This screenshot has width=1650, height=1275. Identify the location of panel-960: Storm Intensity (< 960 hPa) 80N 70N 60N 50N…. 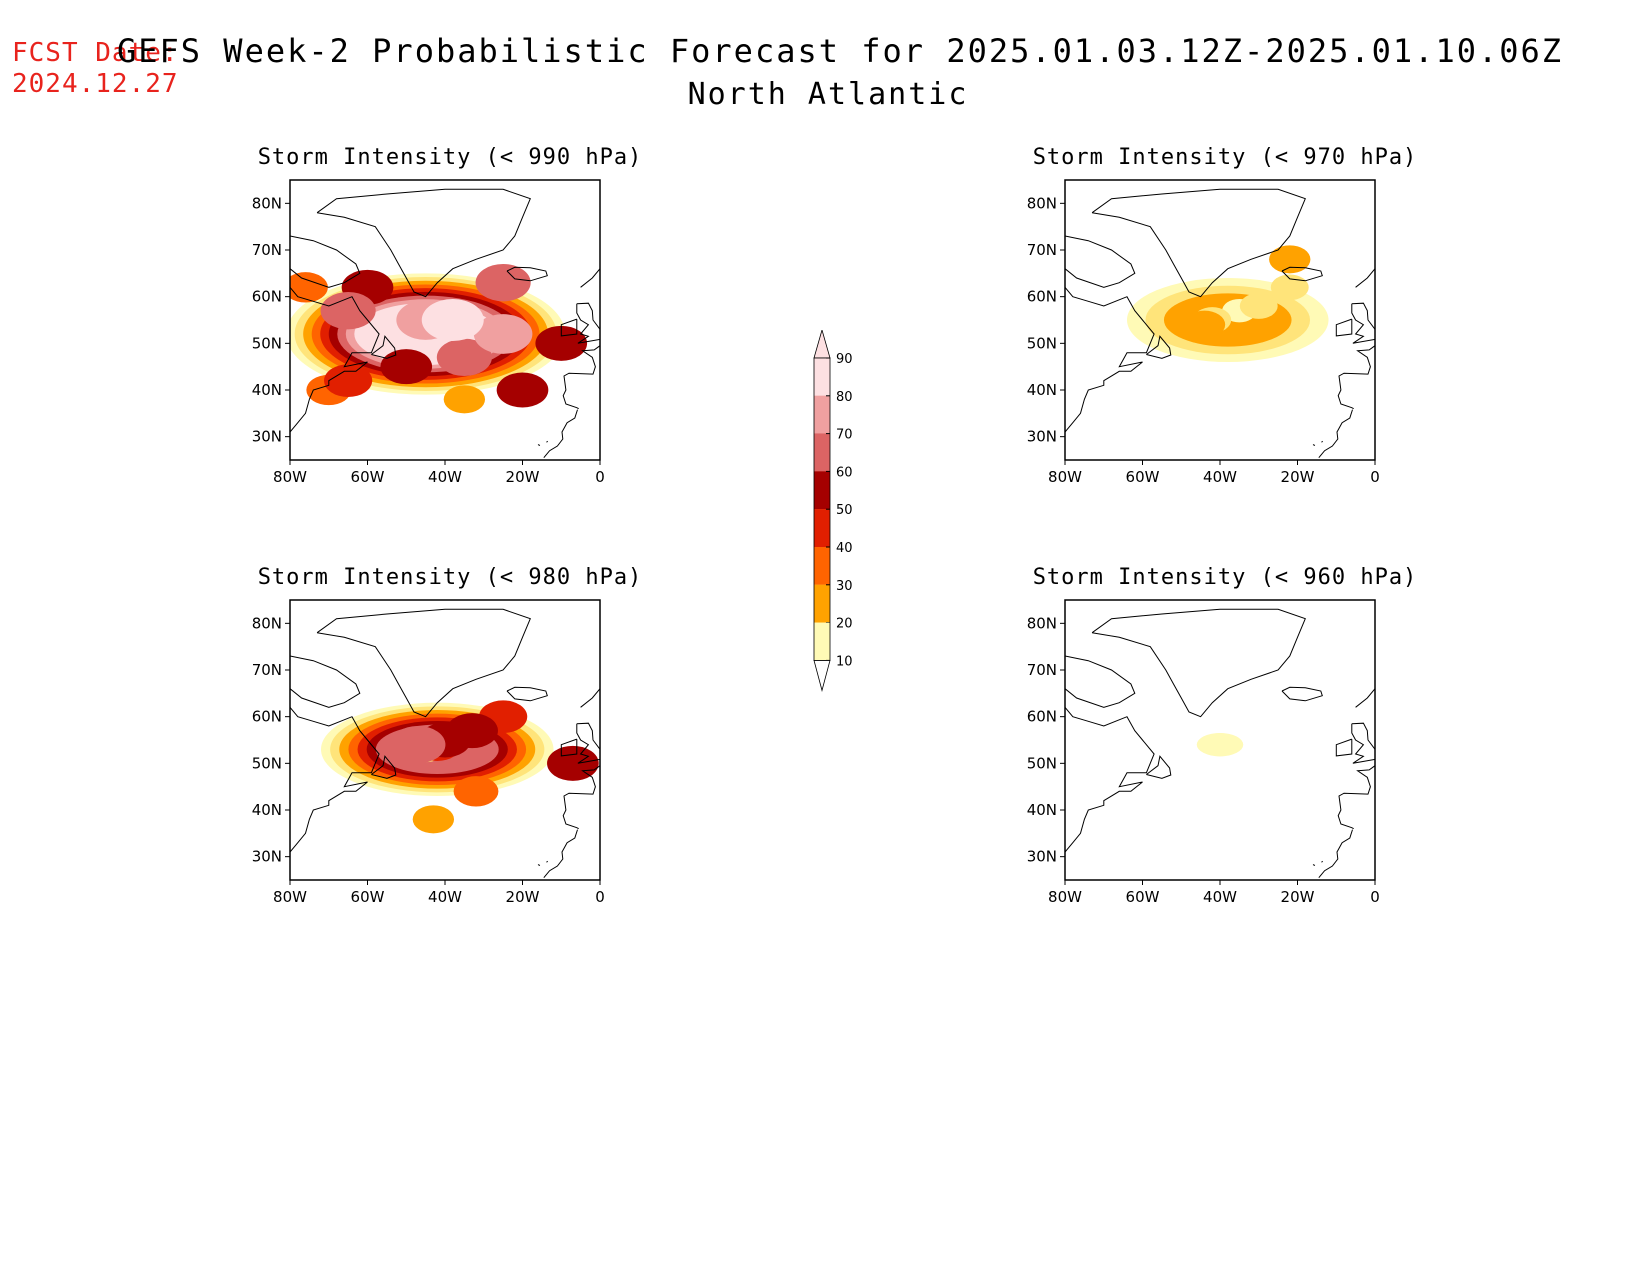
(1225, 745).